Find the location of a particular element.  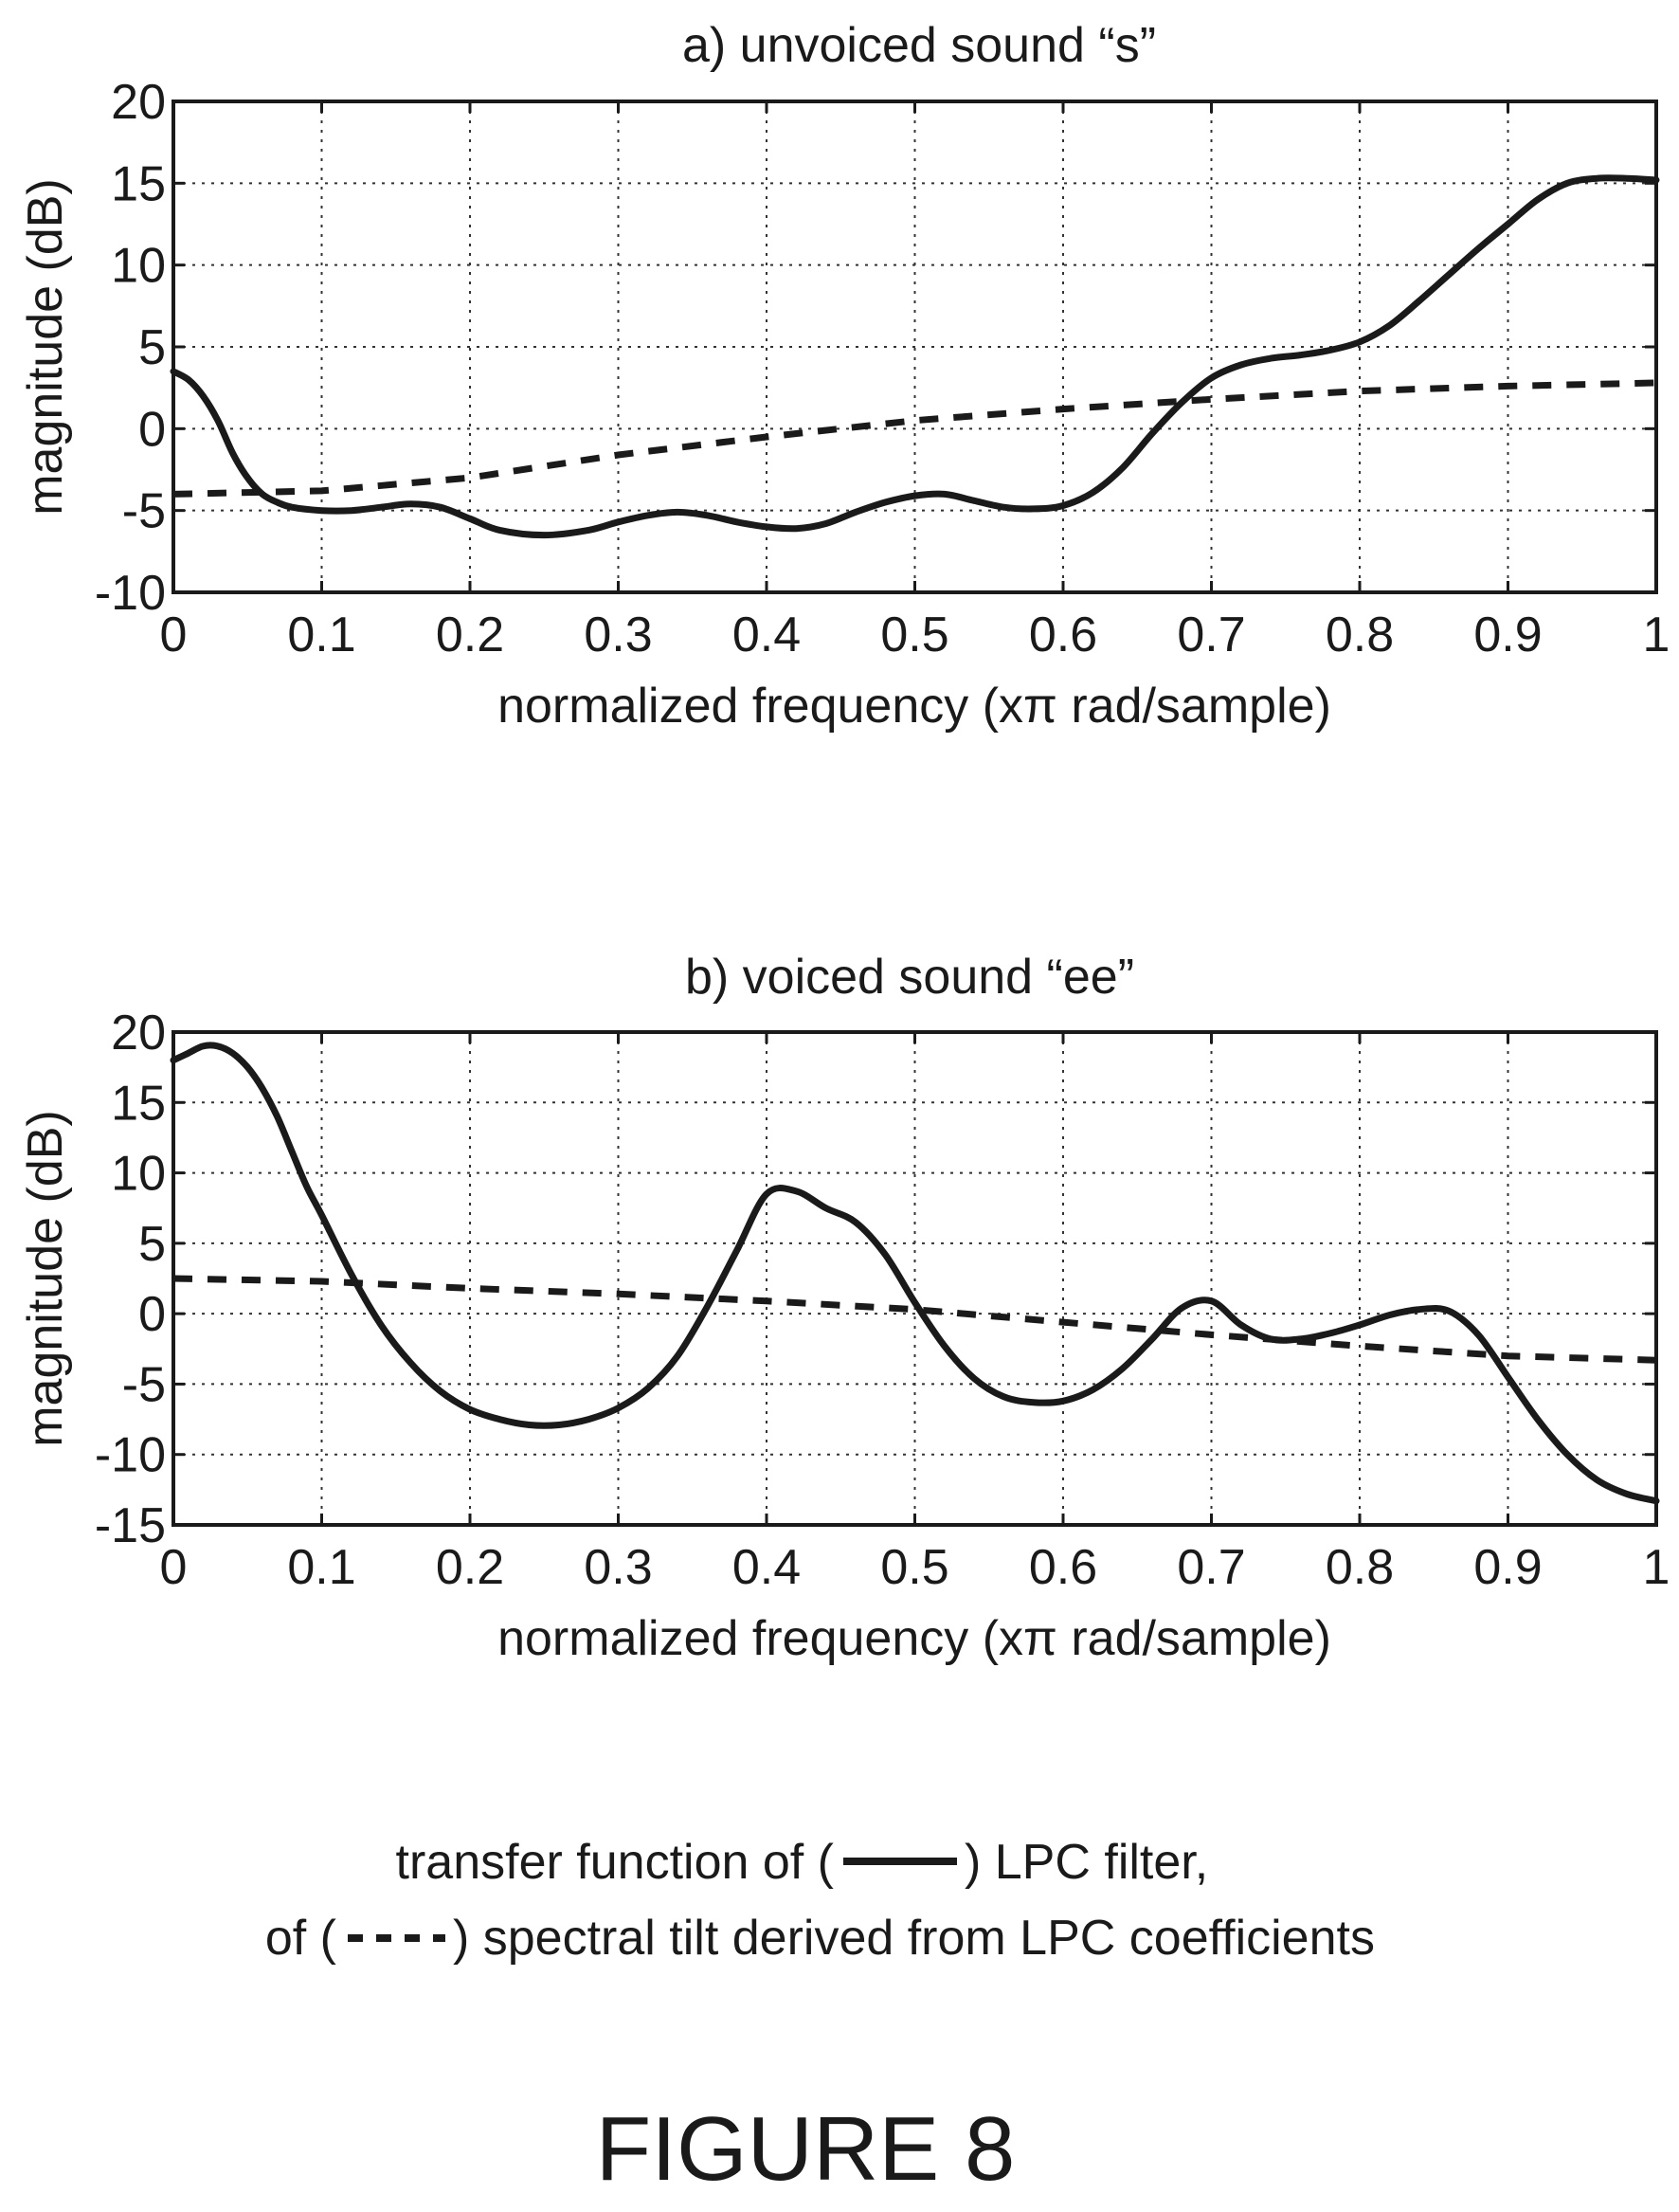

lpc-filter-line is located at coordinates (915, 356).